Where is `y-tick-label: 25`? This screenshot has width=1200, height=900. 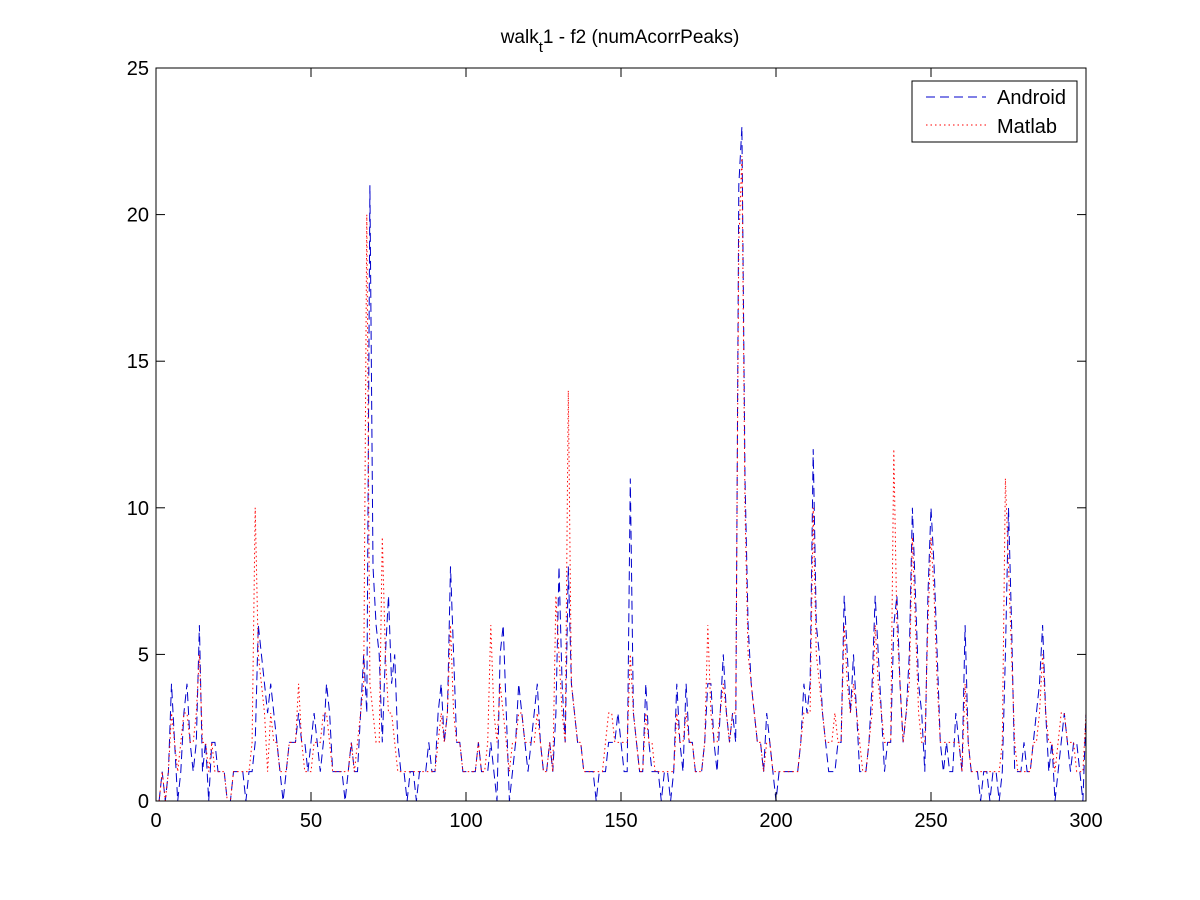 y-tick-label: 25 is located at coordinates (138, 69).